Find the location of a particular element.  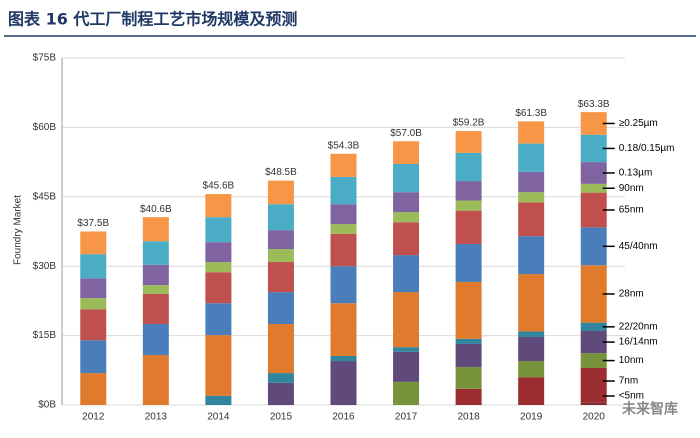

x-tick-label: 2014 is located at coordinates (218, 417).